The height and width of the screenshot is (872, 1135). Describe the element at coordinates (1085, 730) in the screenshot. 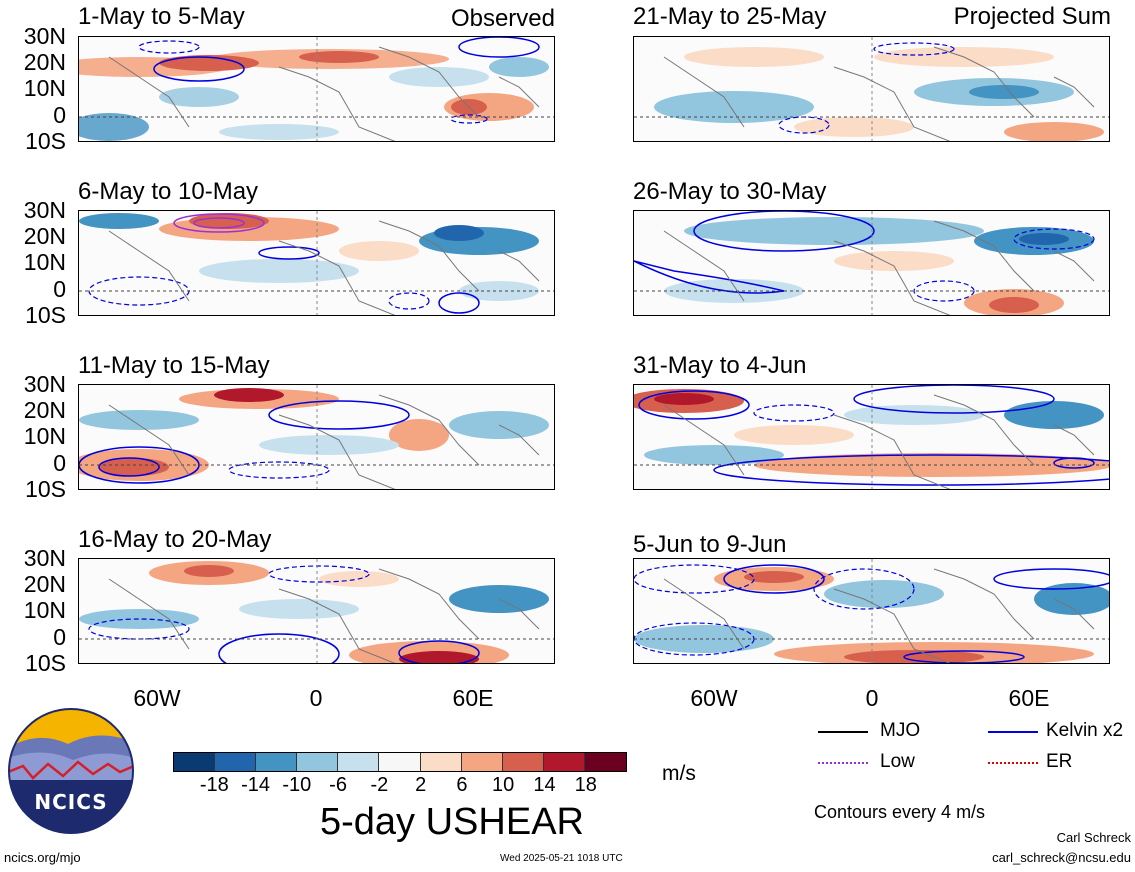

I see `legend-label-kelvin: Kelvin x2` at that location.